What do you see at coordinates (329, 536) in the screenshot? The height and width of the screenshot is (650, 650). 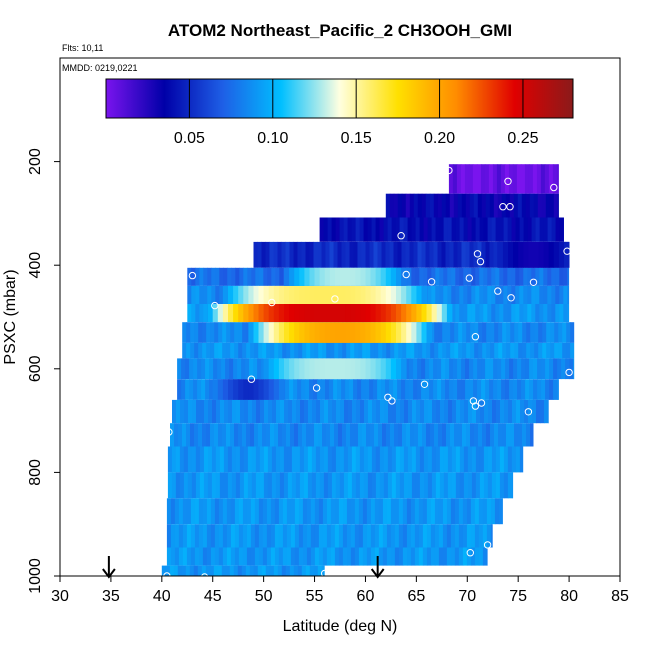 I see `heatmap-row` at bounding box center [329, 536].